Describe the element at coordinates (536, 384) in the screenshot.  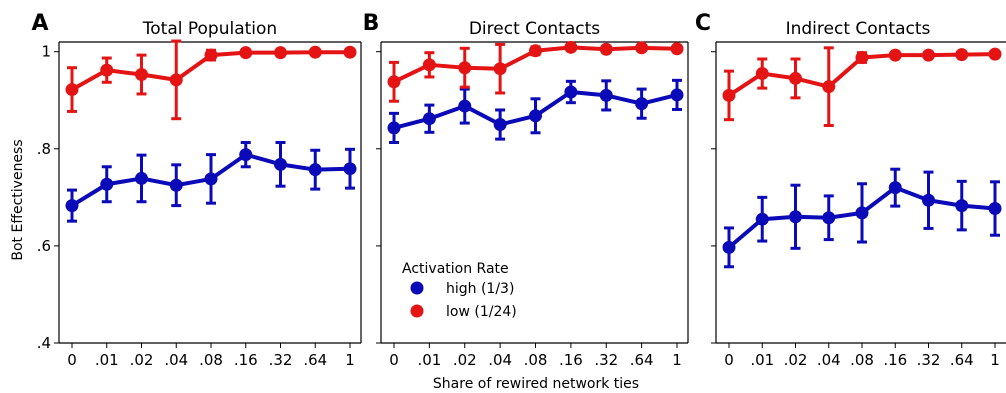
I see `x-axis-label: Share of rewired network ties` at that location.